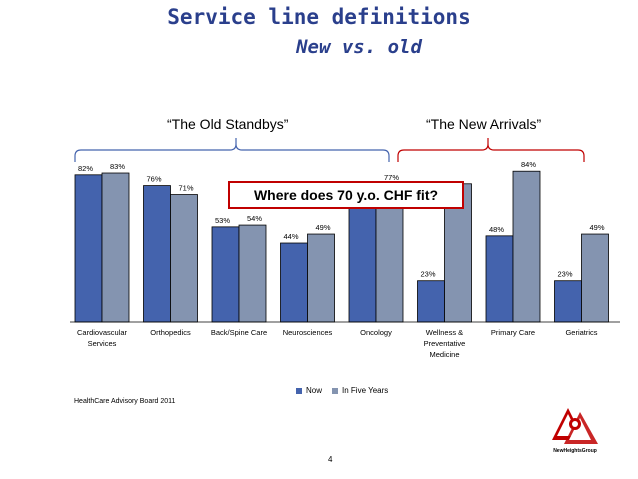 This screenshot has height=479, width=638. I want to click on data-label-now-5: 23%, so click(427, 274).